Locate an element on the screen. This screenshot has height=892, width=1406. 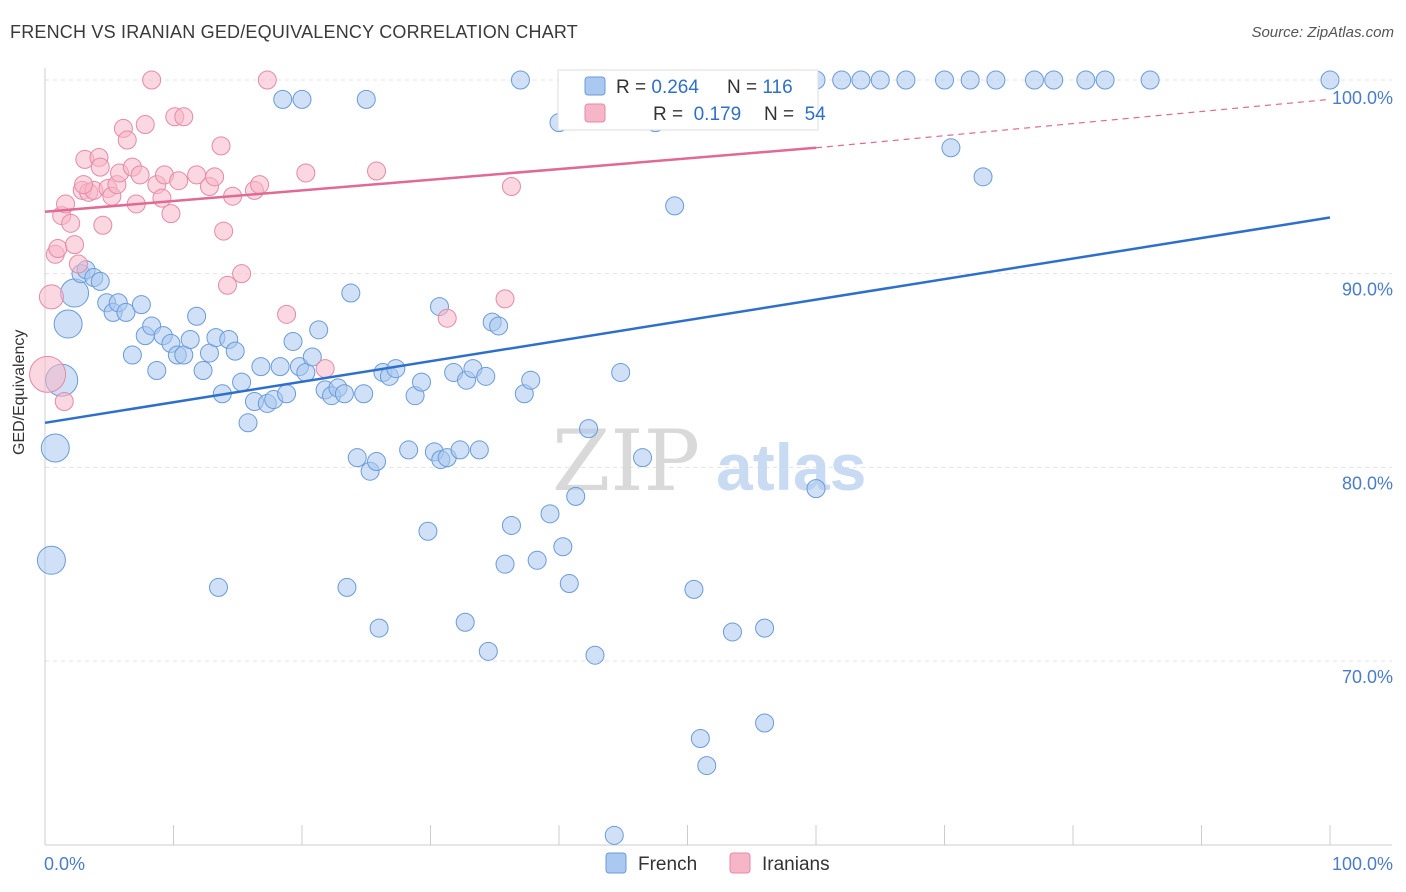
series-legend: French Iranians is located at coordinates (717, 863).